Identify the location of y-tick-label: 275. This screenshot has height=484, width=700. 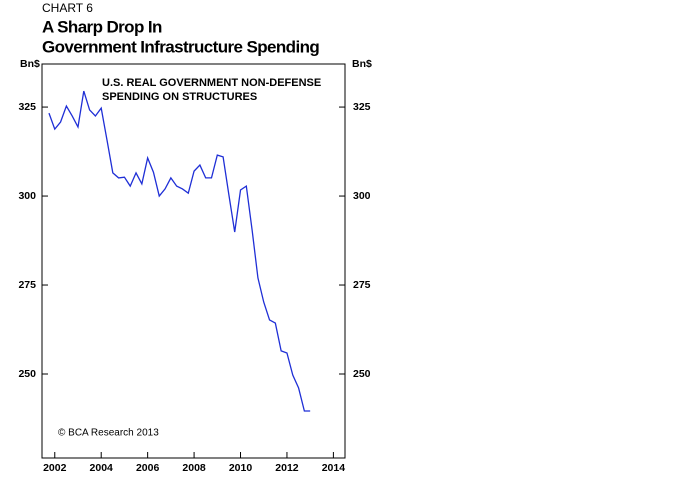
(27, 285).